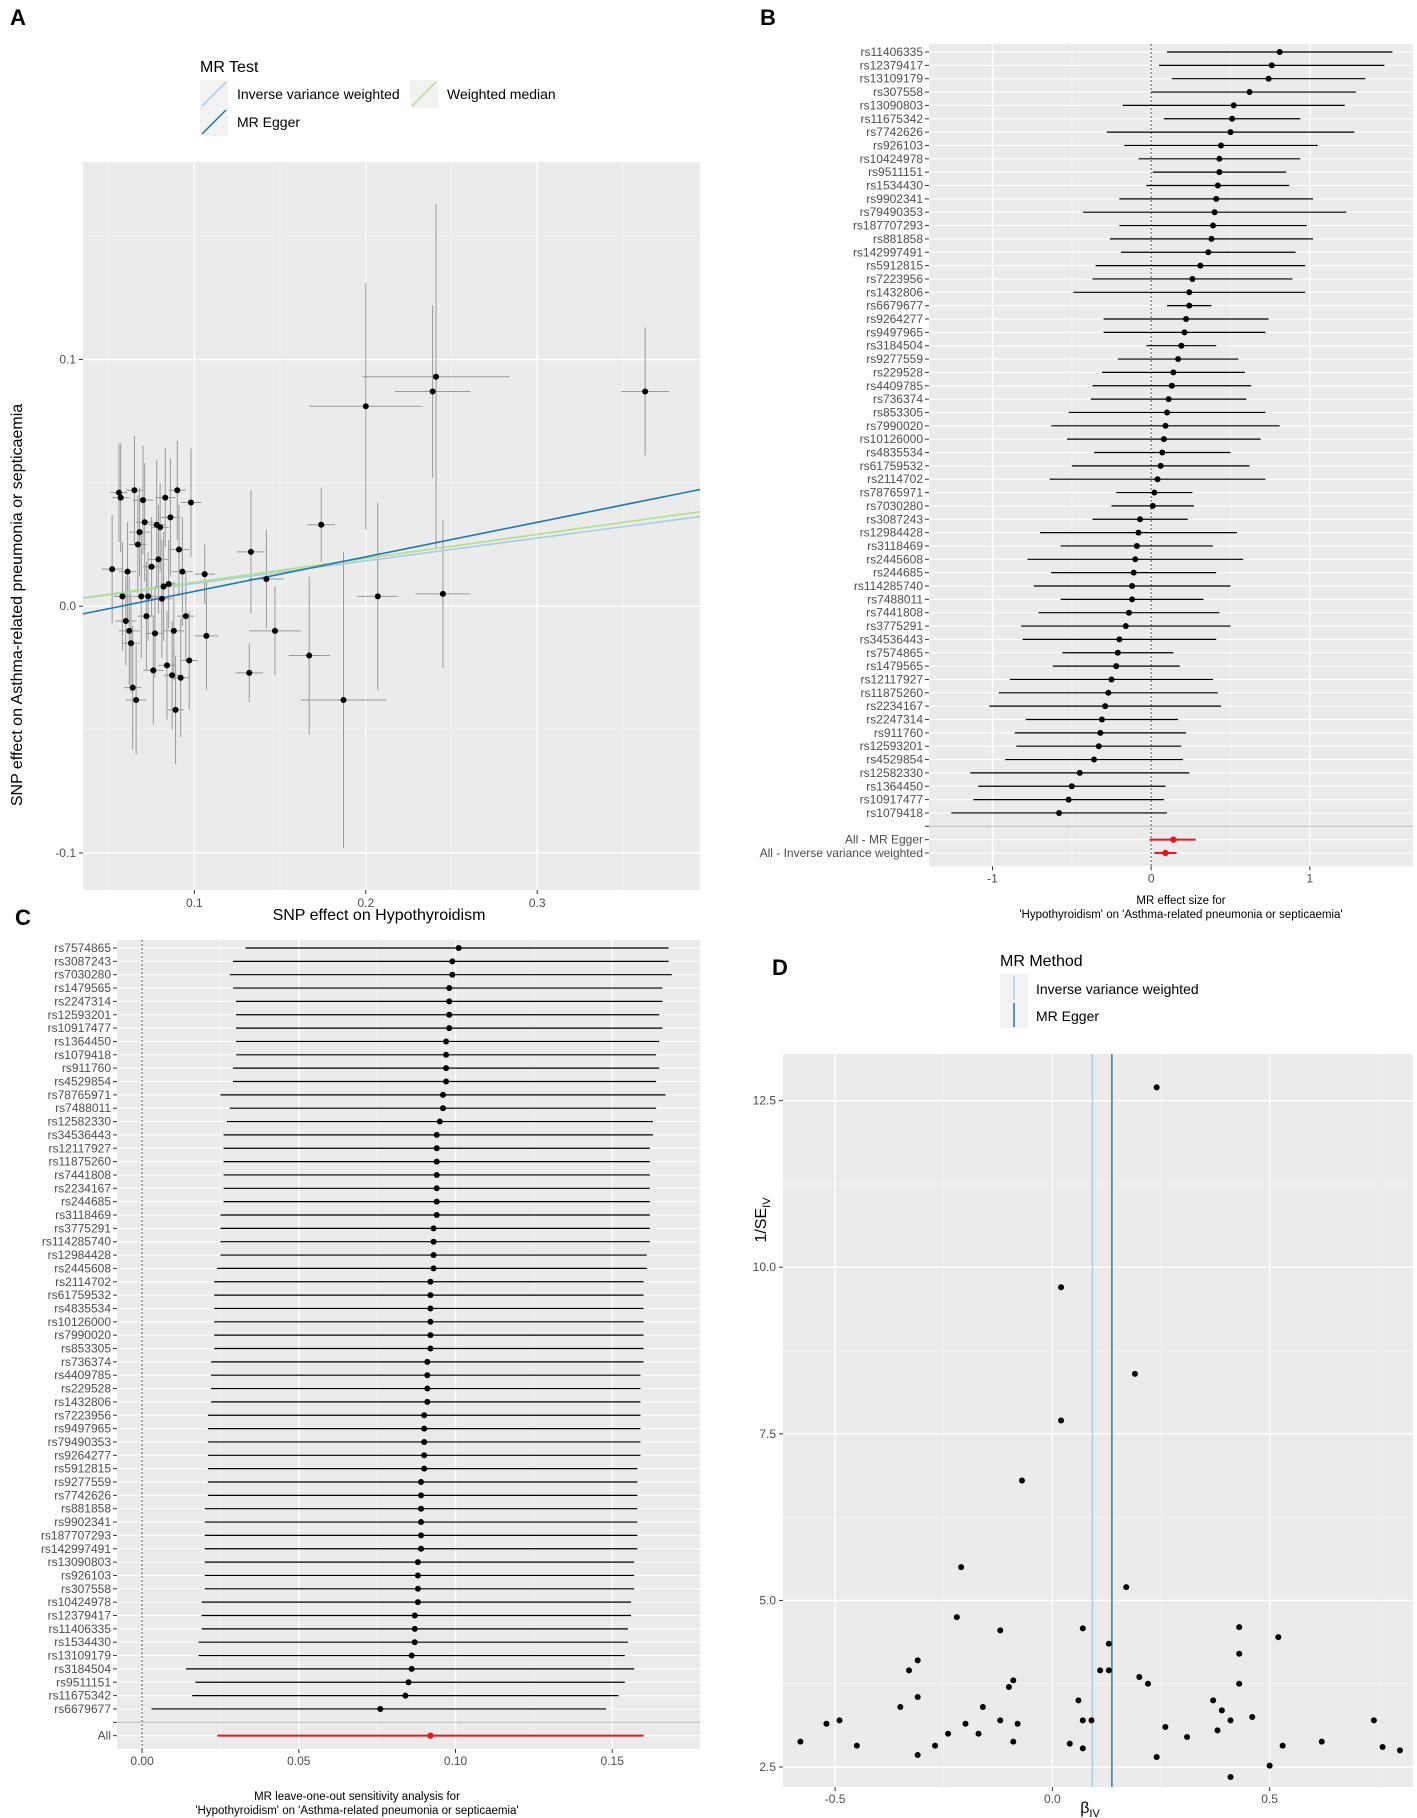 This screenshot has height=1818, width=1417. Describe the element at coordinates (501, 94) in the screenshot. I see `legend-label-wmedian: Weighted median` at that location.